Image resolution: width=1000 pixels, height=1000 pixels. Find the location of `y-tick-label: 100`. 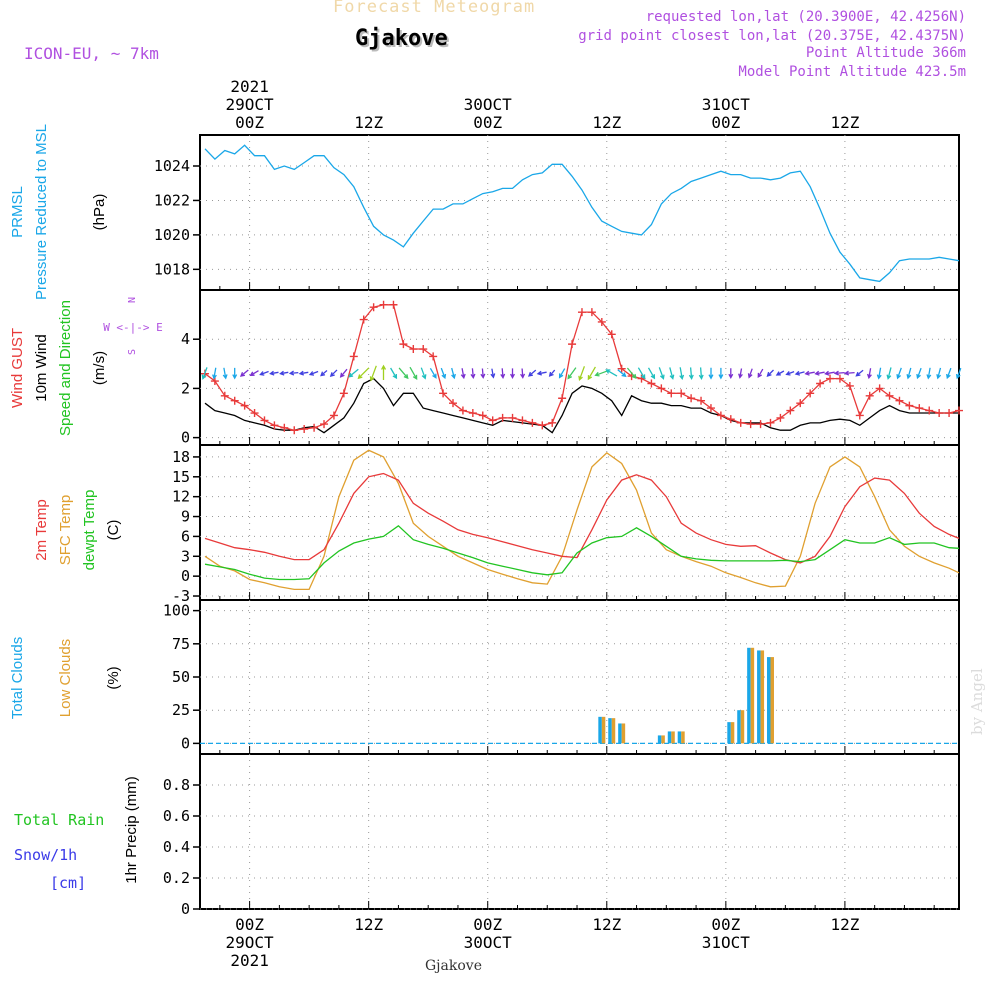

y-tick-label: 100 is located at coordinates (176, 611).